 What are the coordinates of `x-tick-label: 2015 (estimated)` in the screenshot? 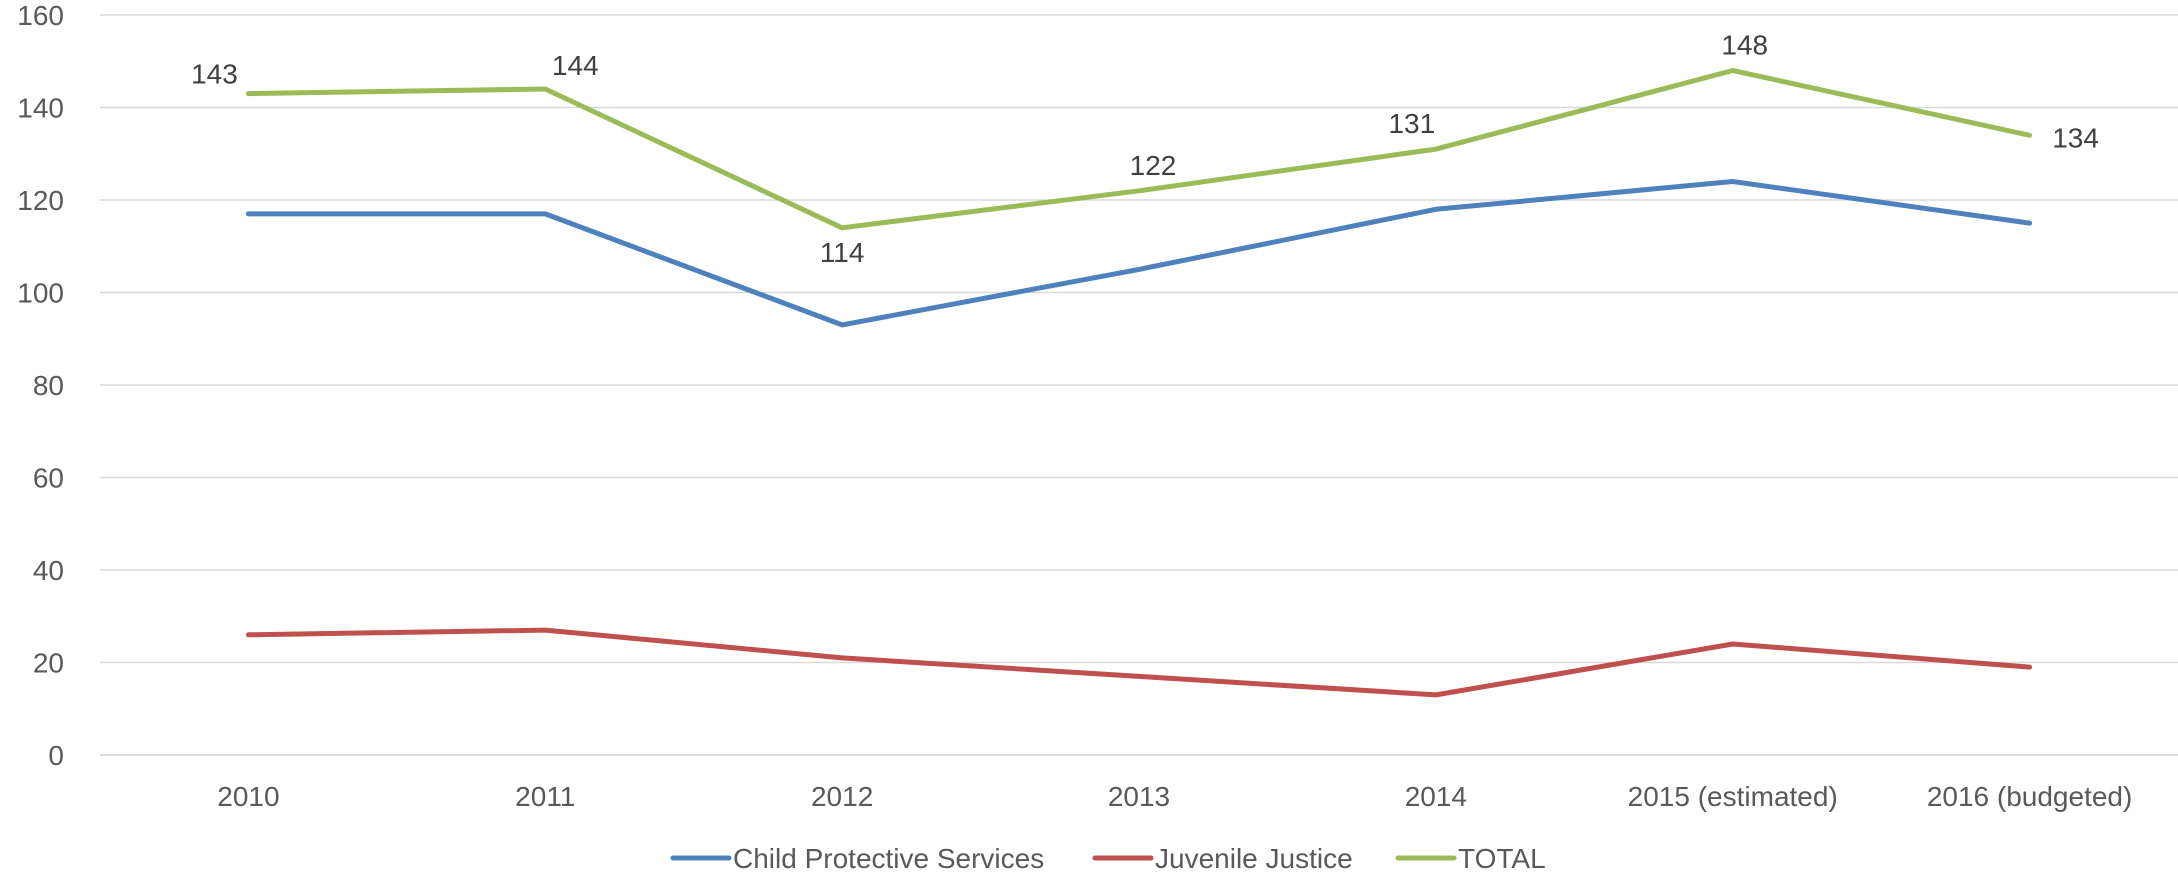 It's located at (1733, 796).